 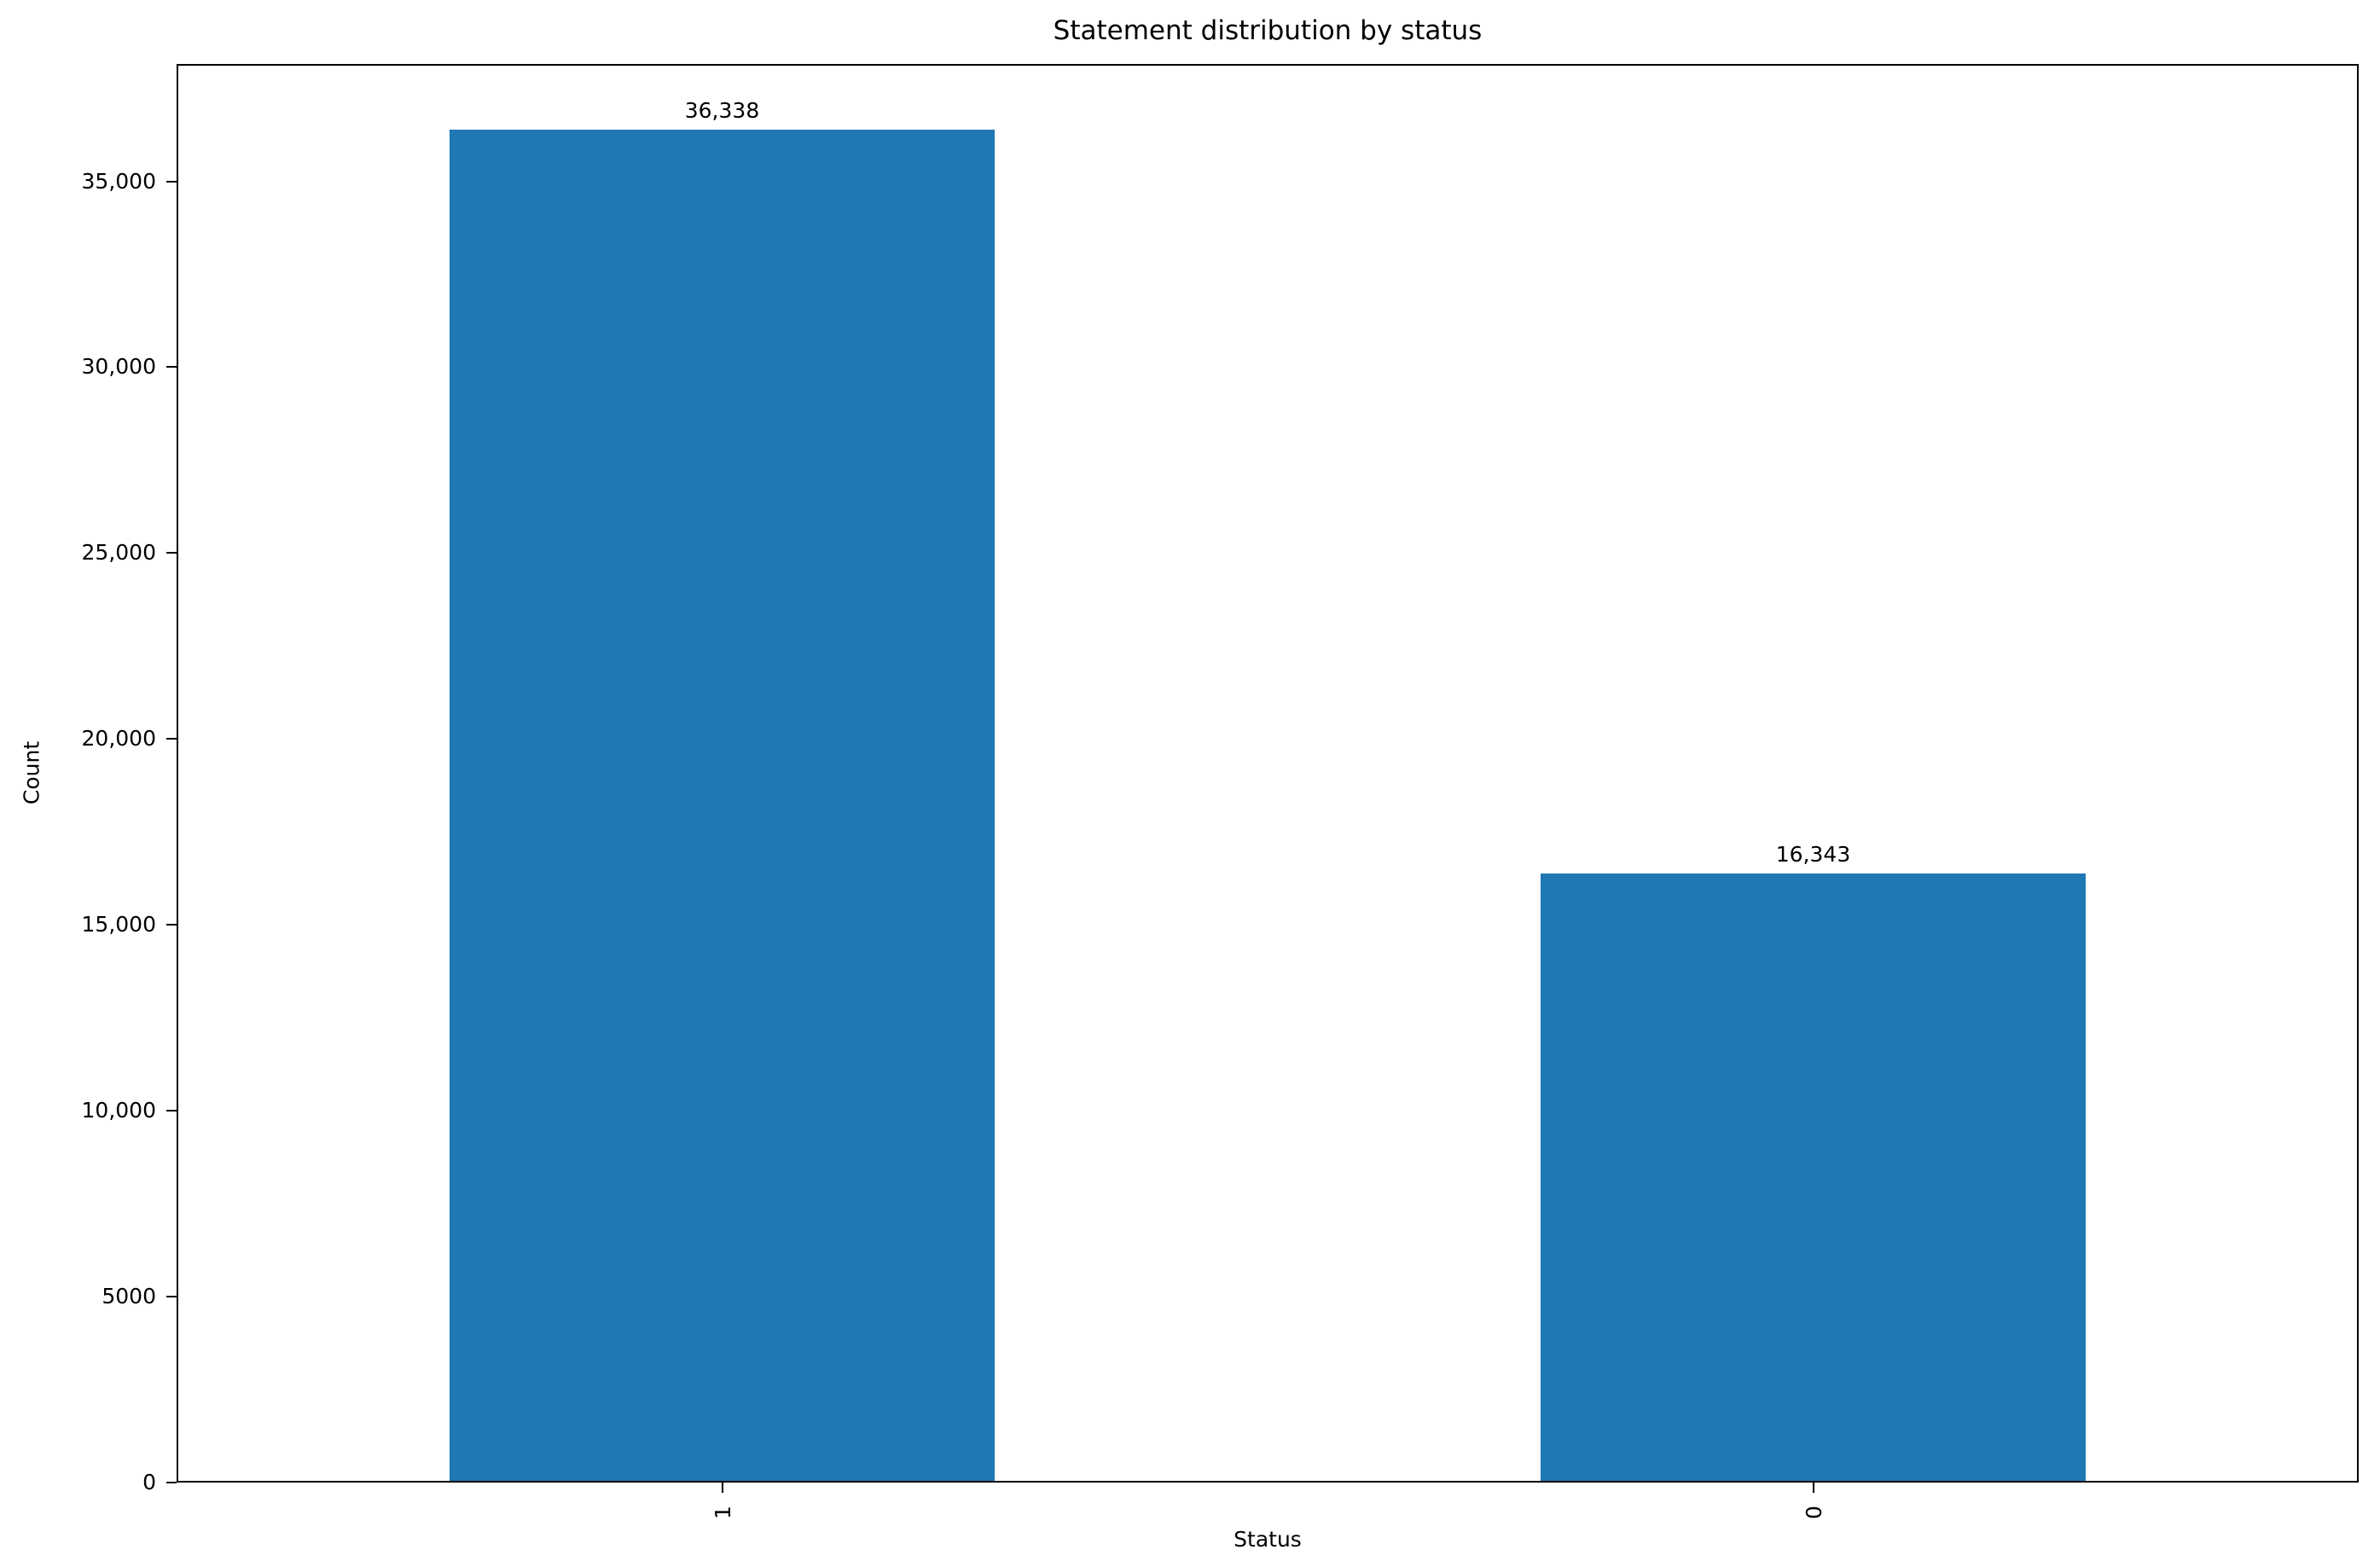 I want to click on y-axis-label: Count, so click(x=31, y=772).